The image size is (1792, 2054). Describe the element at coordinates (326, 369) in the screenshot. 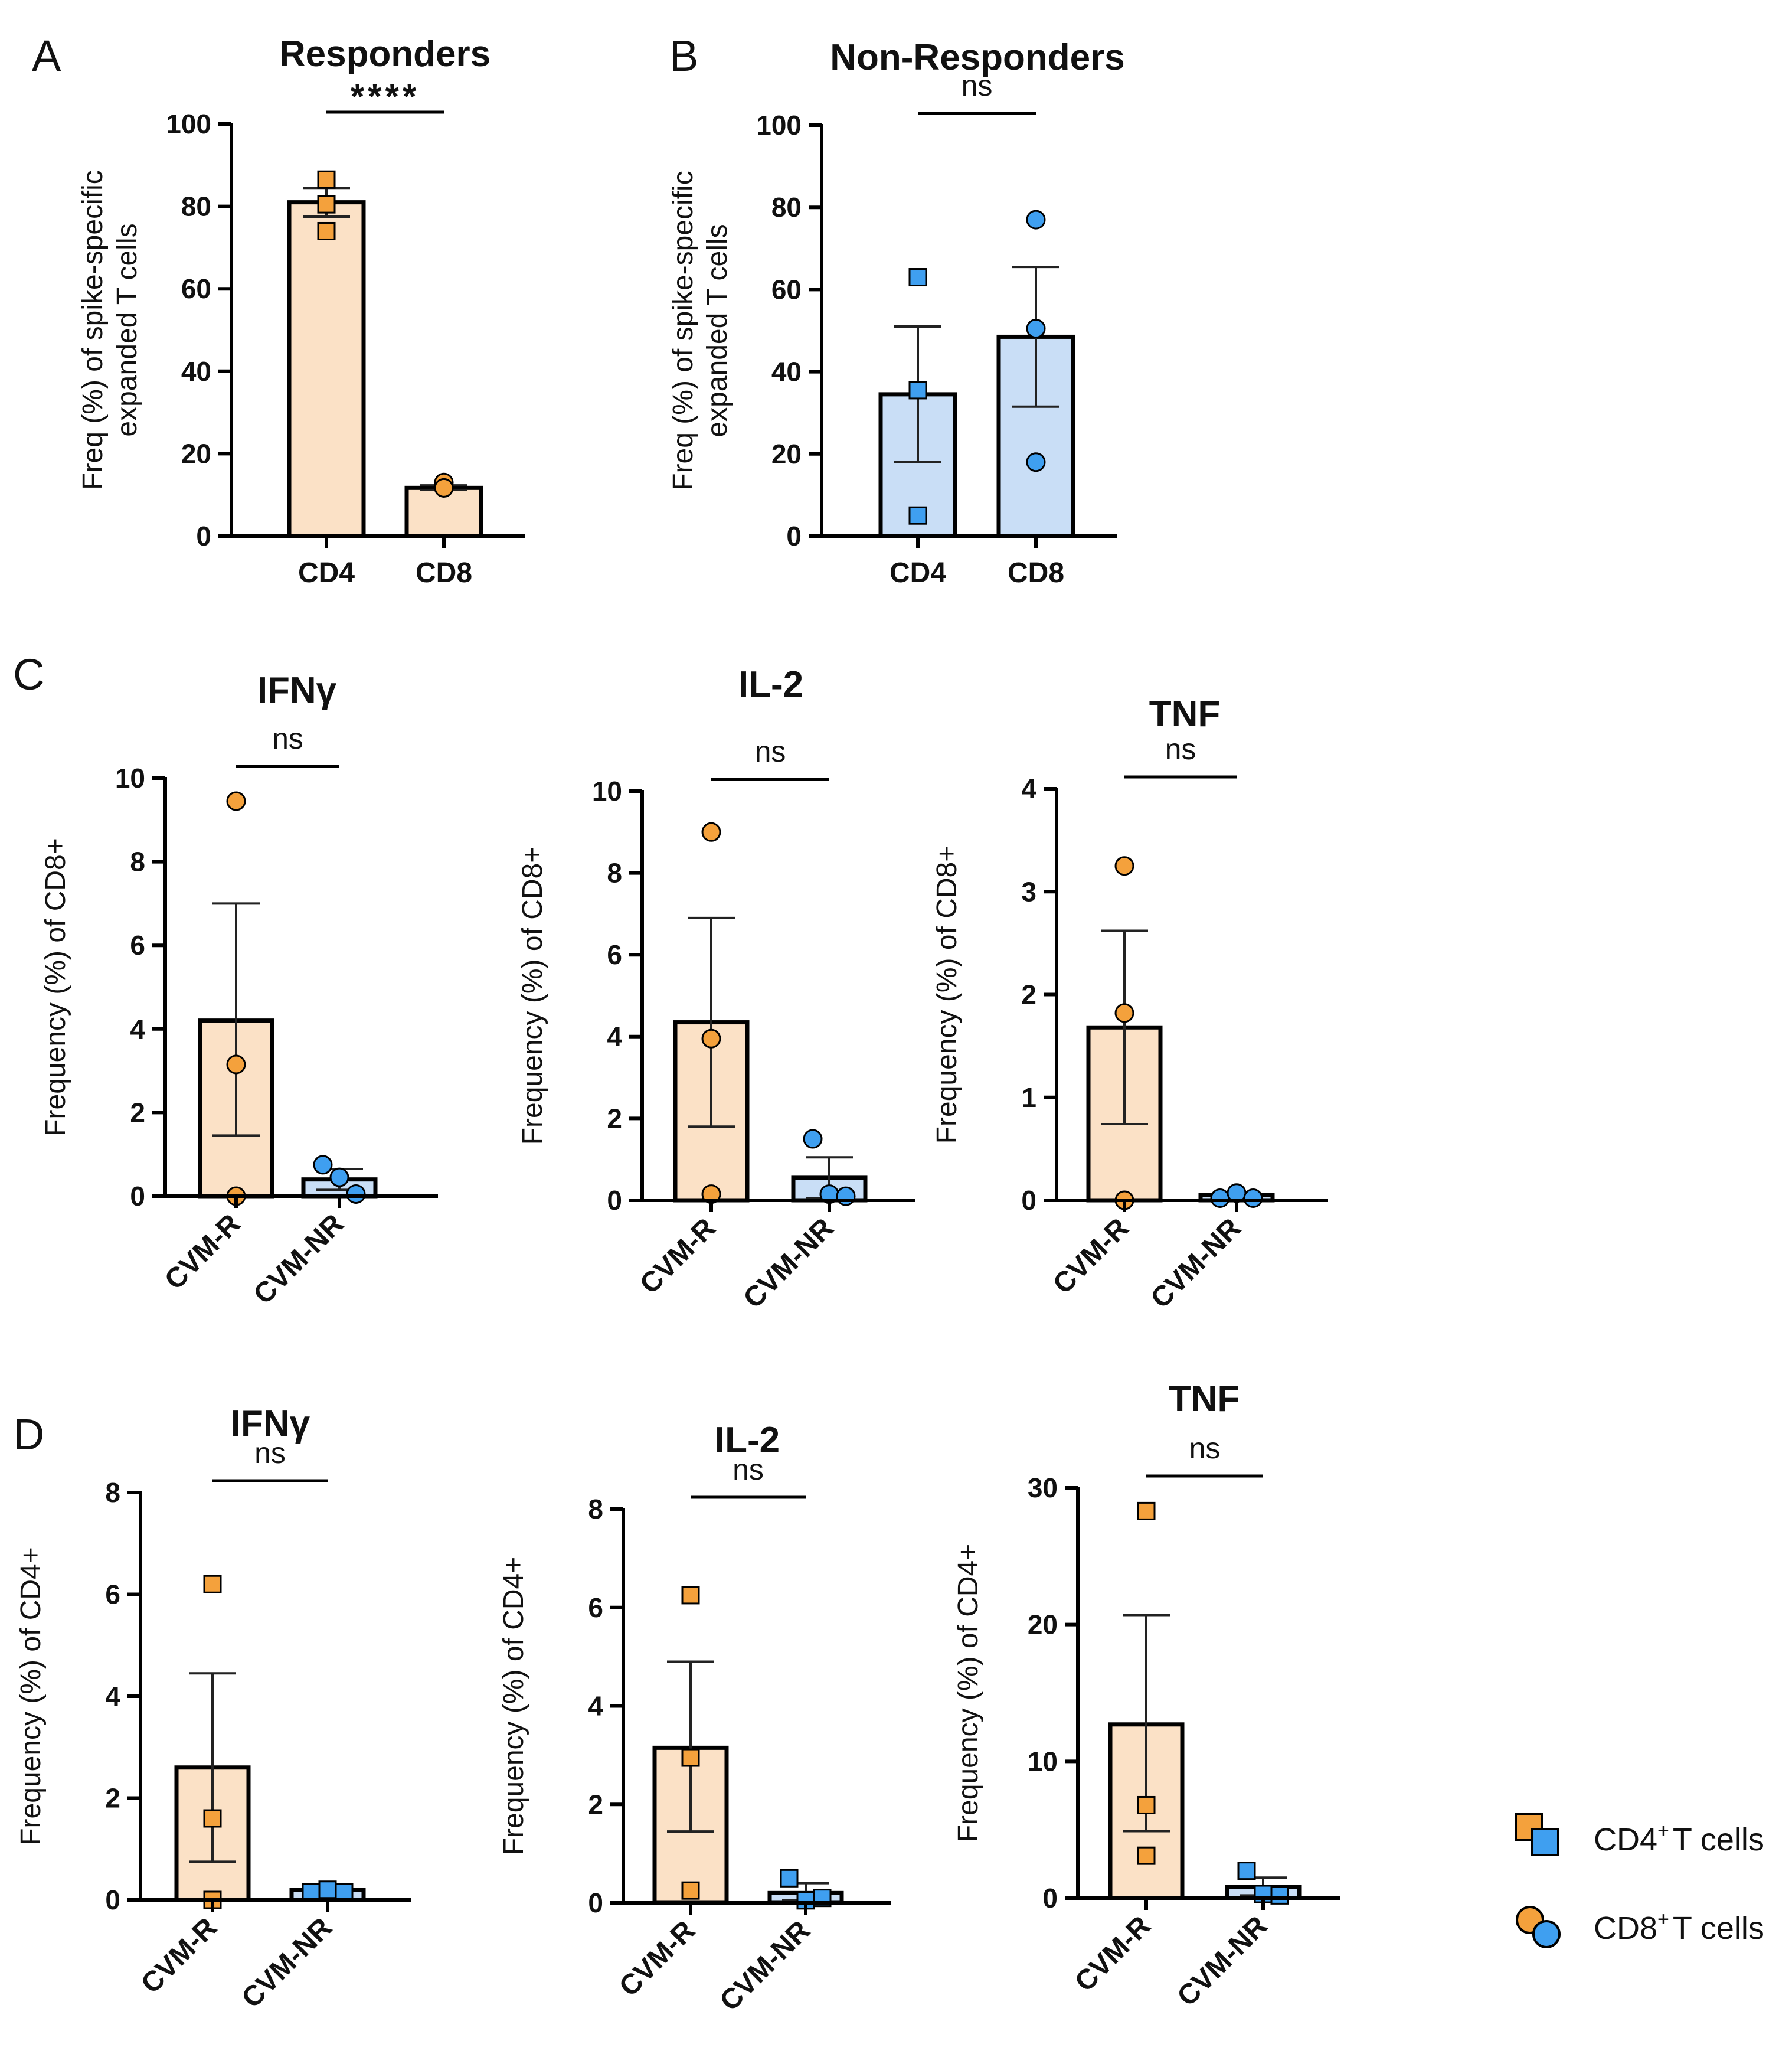

I see `bar` at that location.